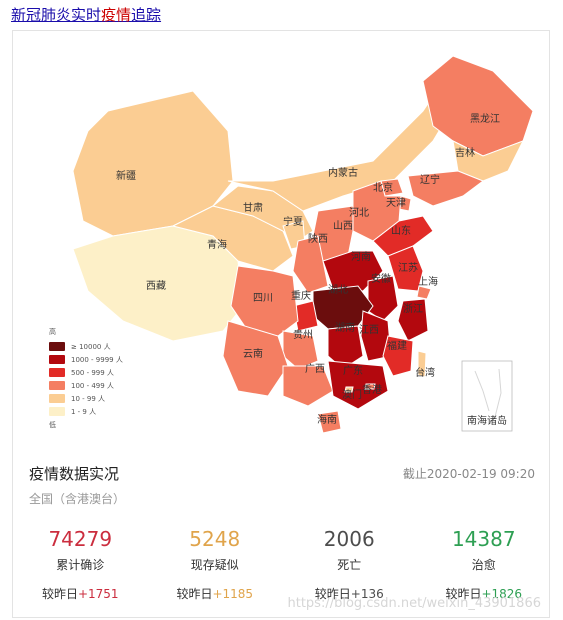 The height and width of the screenshot is (620, 563). Describe the element at coordinates (52, 425) in the screenshot. I see `legend-low-caption: 低` at that location.